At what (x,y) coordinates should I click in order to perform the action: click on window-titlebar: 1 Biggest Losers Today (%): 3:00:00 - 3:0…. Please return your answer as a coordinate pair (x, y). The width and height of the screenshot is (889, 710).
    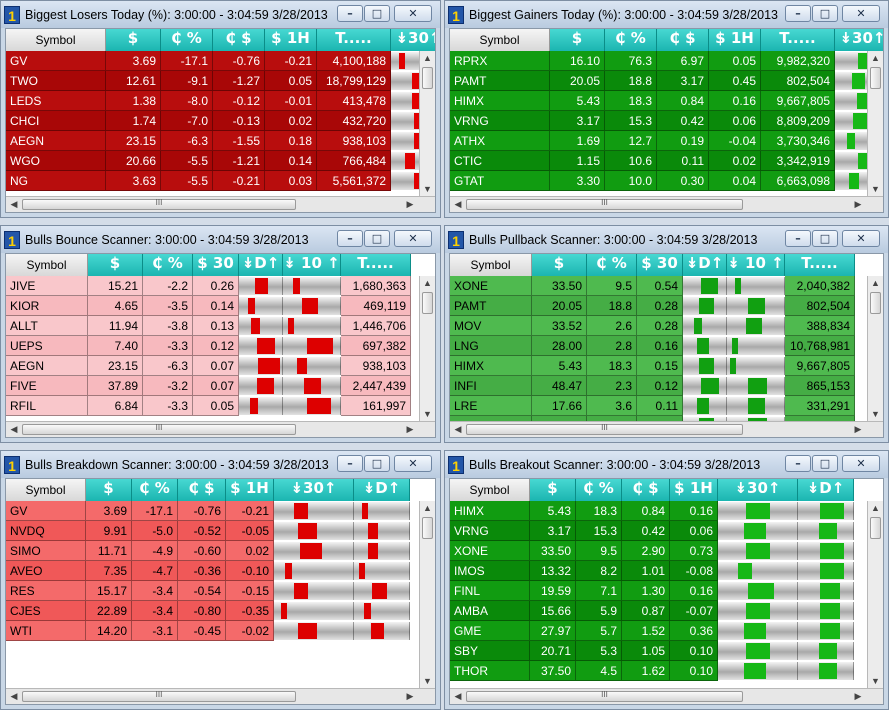
    Looking at the image, I should click on (220, 14).